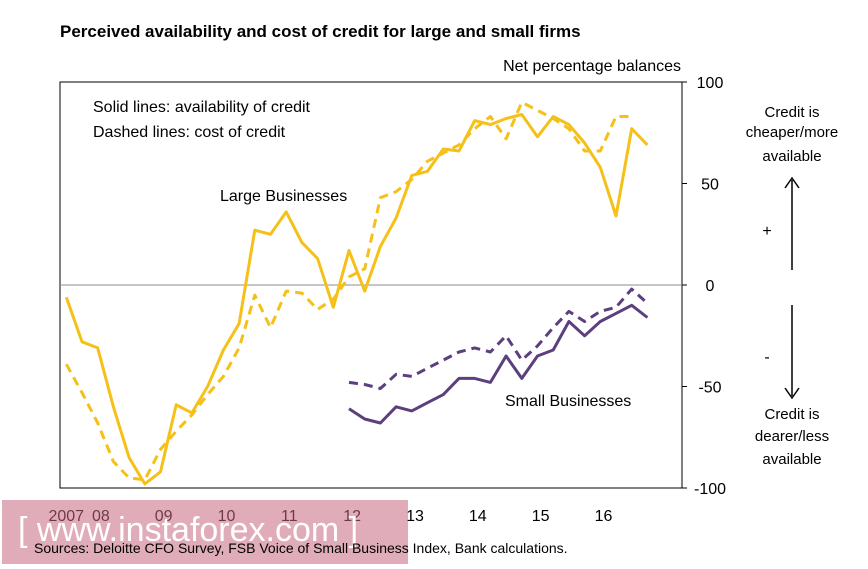  I want to click on right-top-line-3: available, so click(791, 156).